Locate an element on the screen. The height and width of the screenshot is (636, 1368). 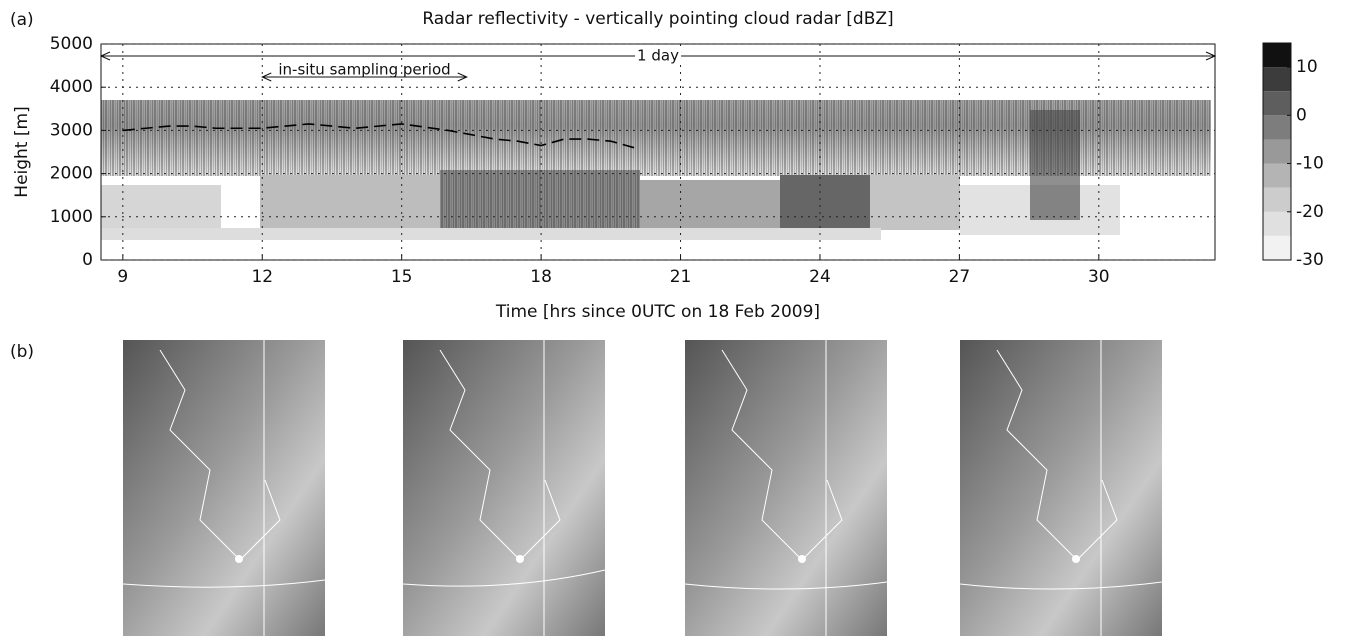
colorbar-frame is located at coordinates (1277, 151).